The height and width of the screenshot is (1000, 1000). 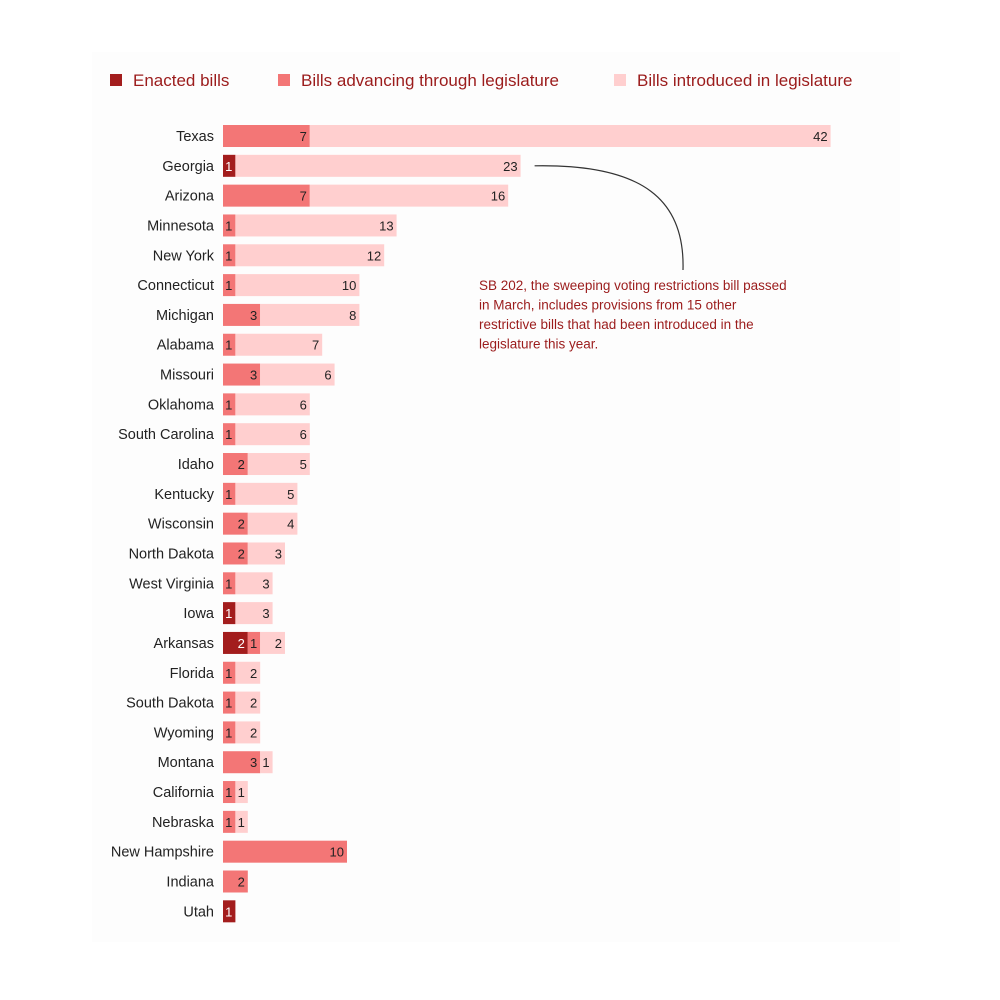 What do you see at coordinates (265, 613) in the screenshot?
I see `bar-value-introduced-iowa: 3` at bounding box center [265, 613].